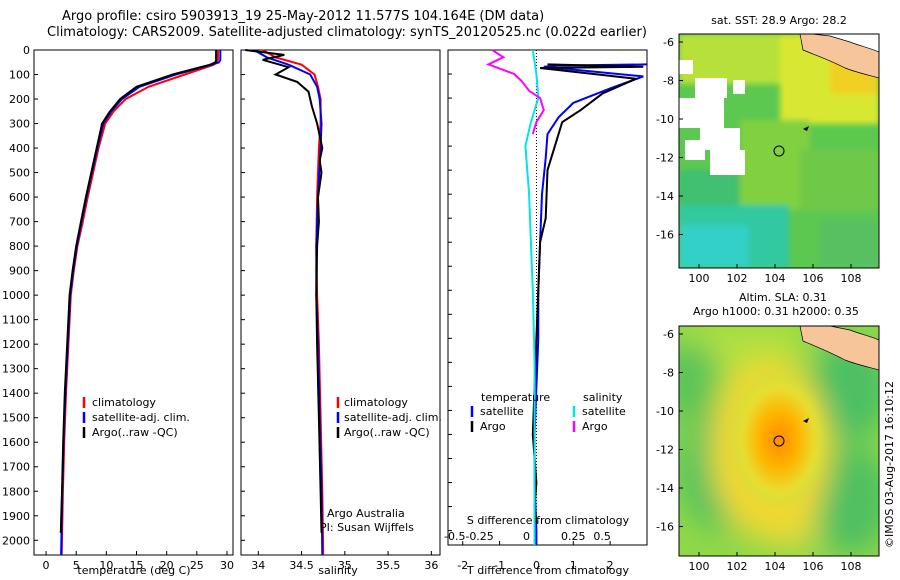 The image size is (900, 580). I want to click on legend-t-satellite-label: satellite, so click(502, 411).